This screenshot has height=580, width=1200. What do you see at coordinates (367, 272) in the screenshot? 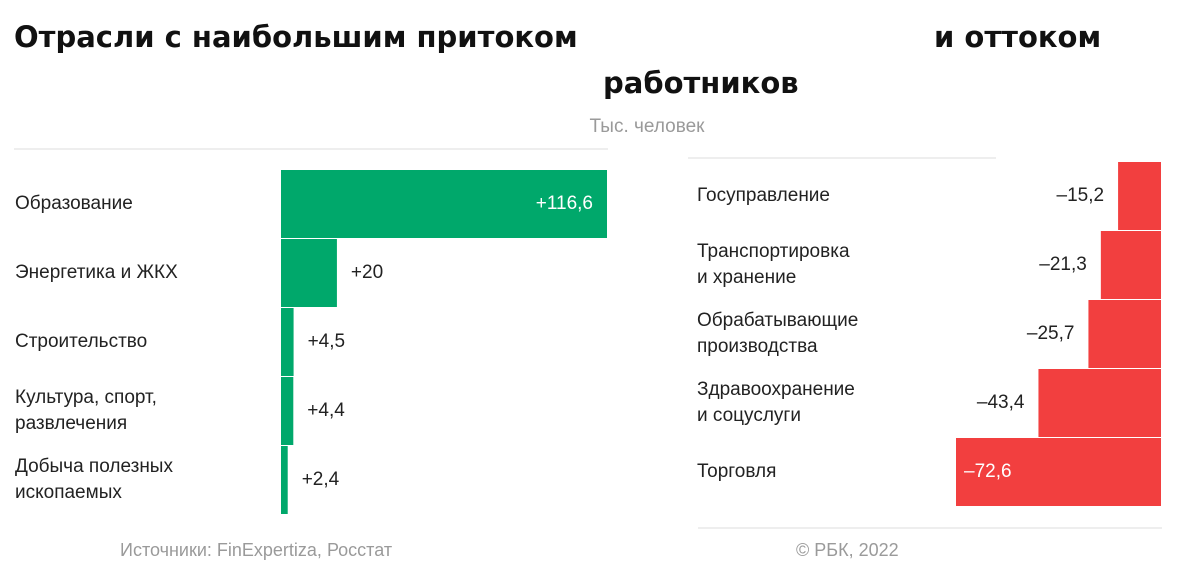
I see `value-label: +20` at bounding box center [367, 272].